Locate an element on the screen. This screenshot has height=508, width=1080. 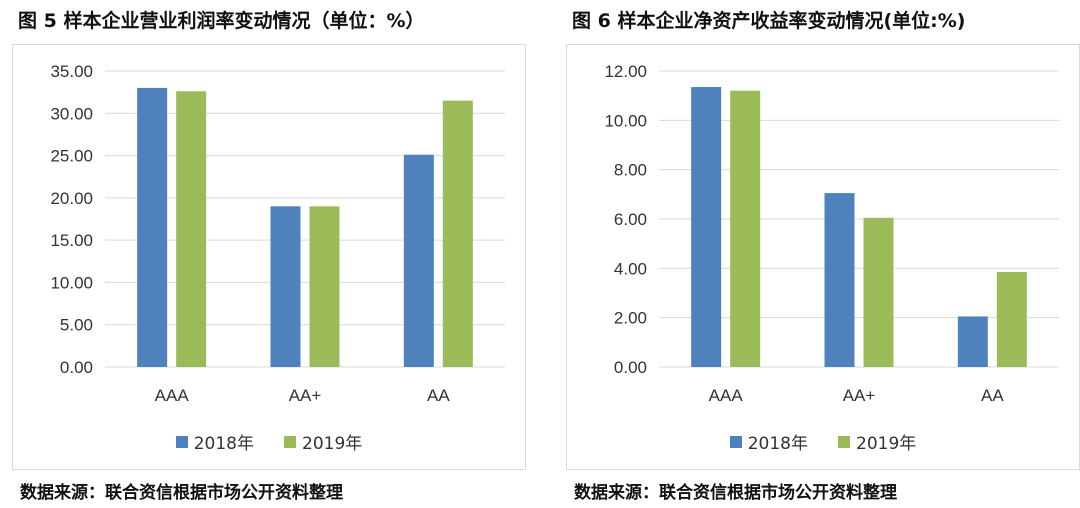
y-tick-label: 5.00 is located at coordinates (76, 325).